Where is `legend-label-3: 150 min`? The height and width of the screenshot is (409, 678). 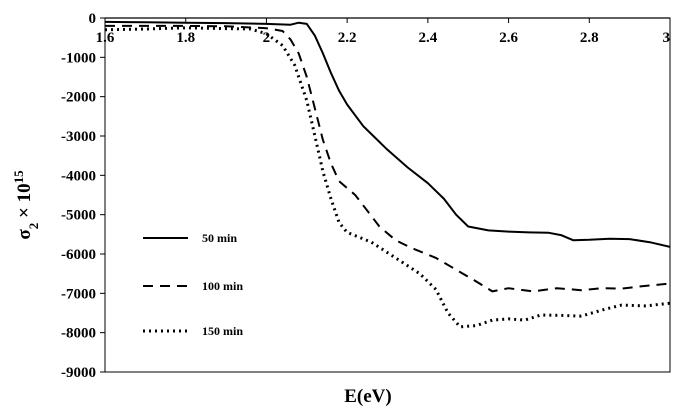
legend-label-3: 150 min is located at coordinates (222, 331).